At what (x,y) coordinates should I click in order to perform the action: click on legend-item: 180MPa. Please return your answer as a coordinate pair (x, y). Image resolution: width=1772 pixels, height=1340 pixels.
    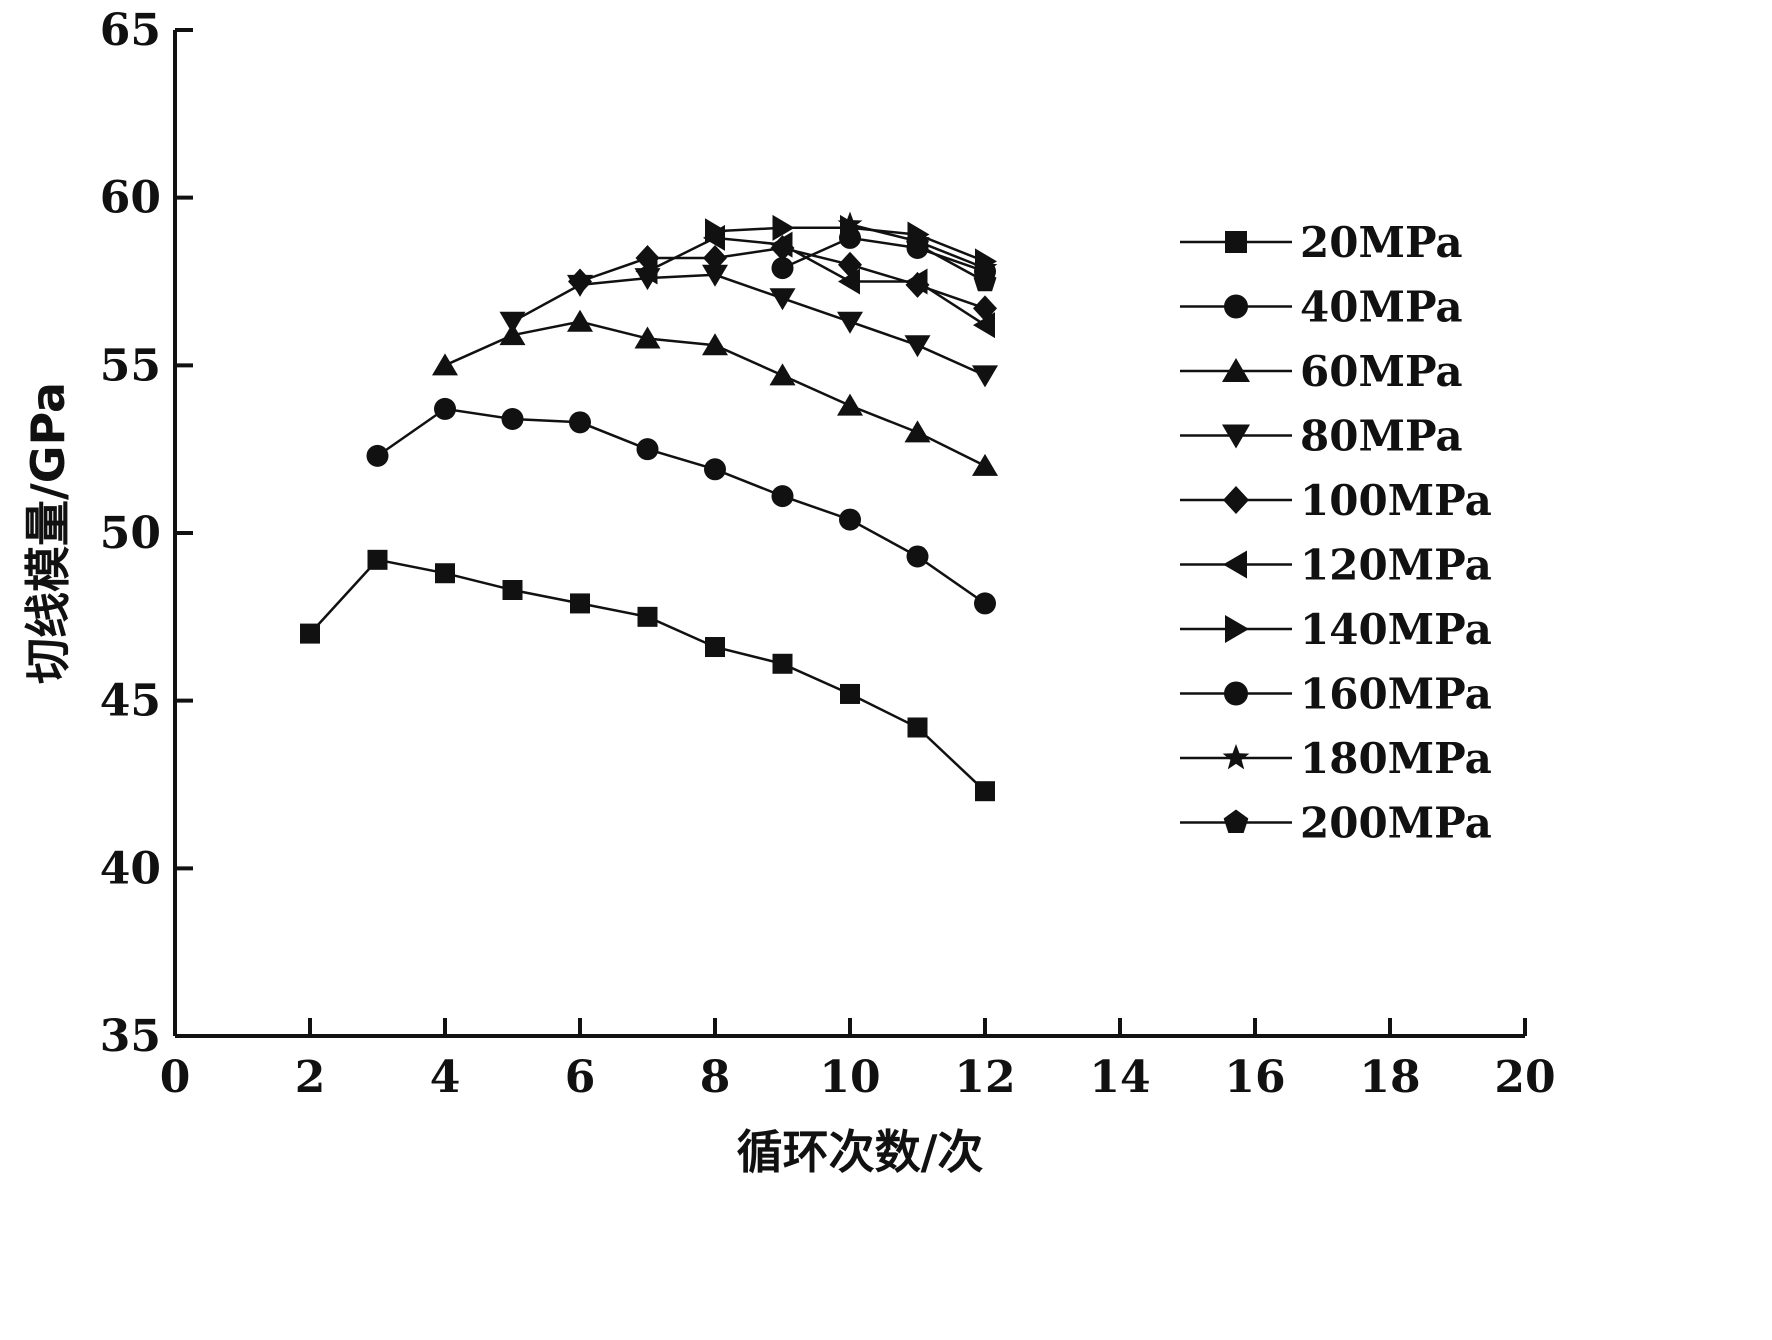
    Looking at the image, I should click on (1336, 758).